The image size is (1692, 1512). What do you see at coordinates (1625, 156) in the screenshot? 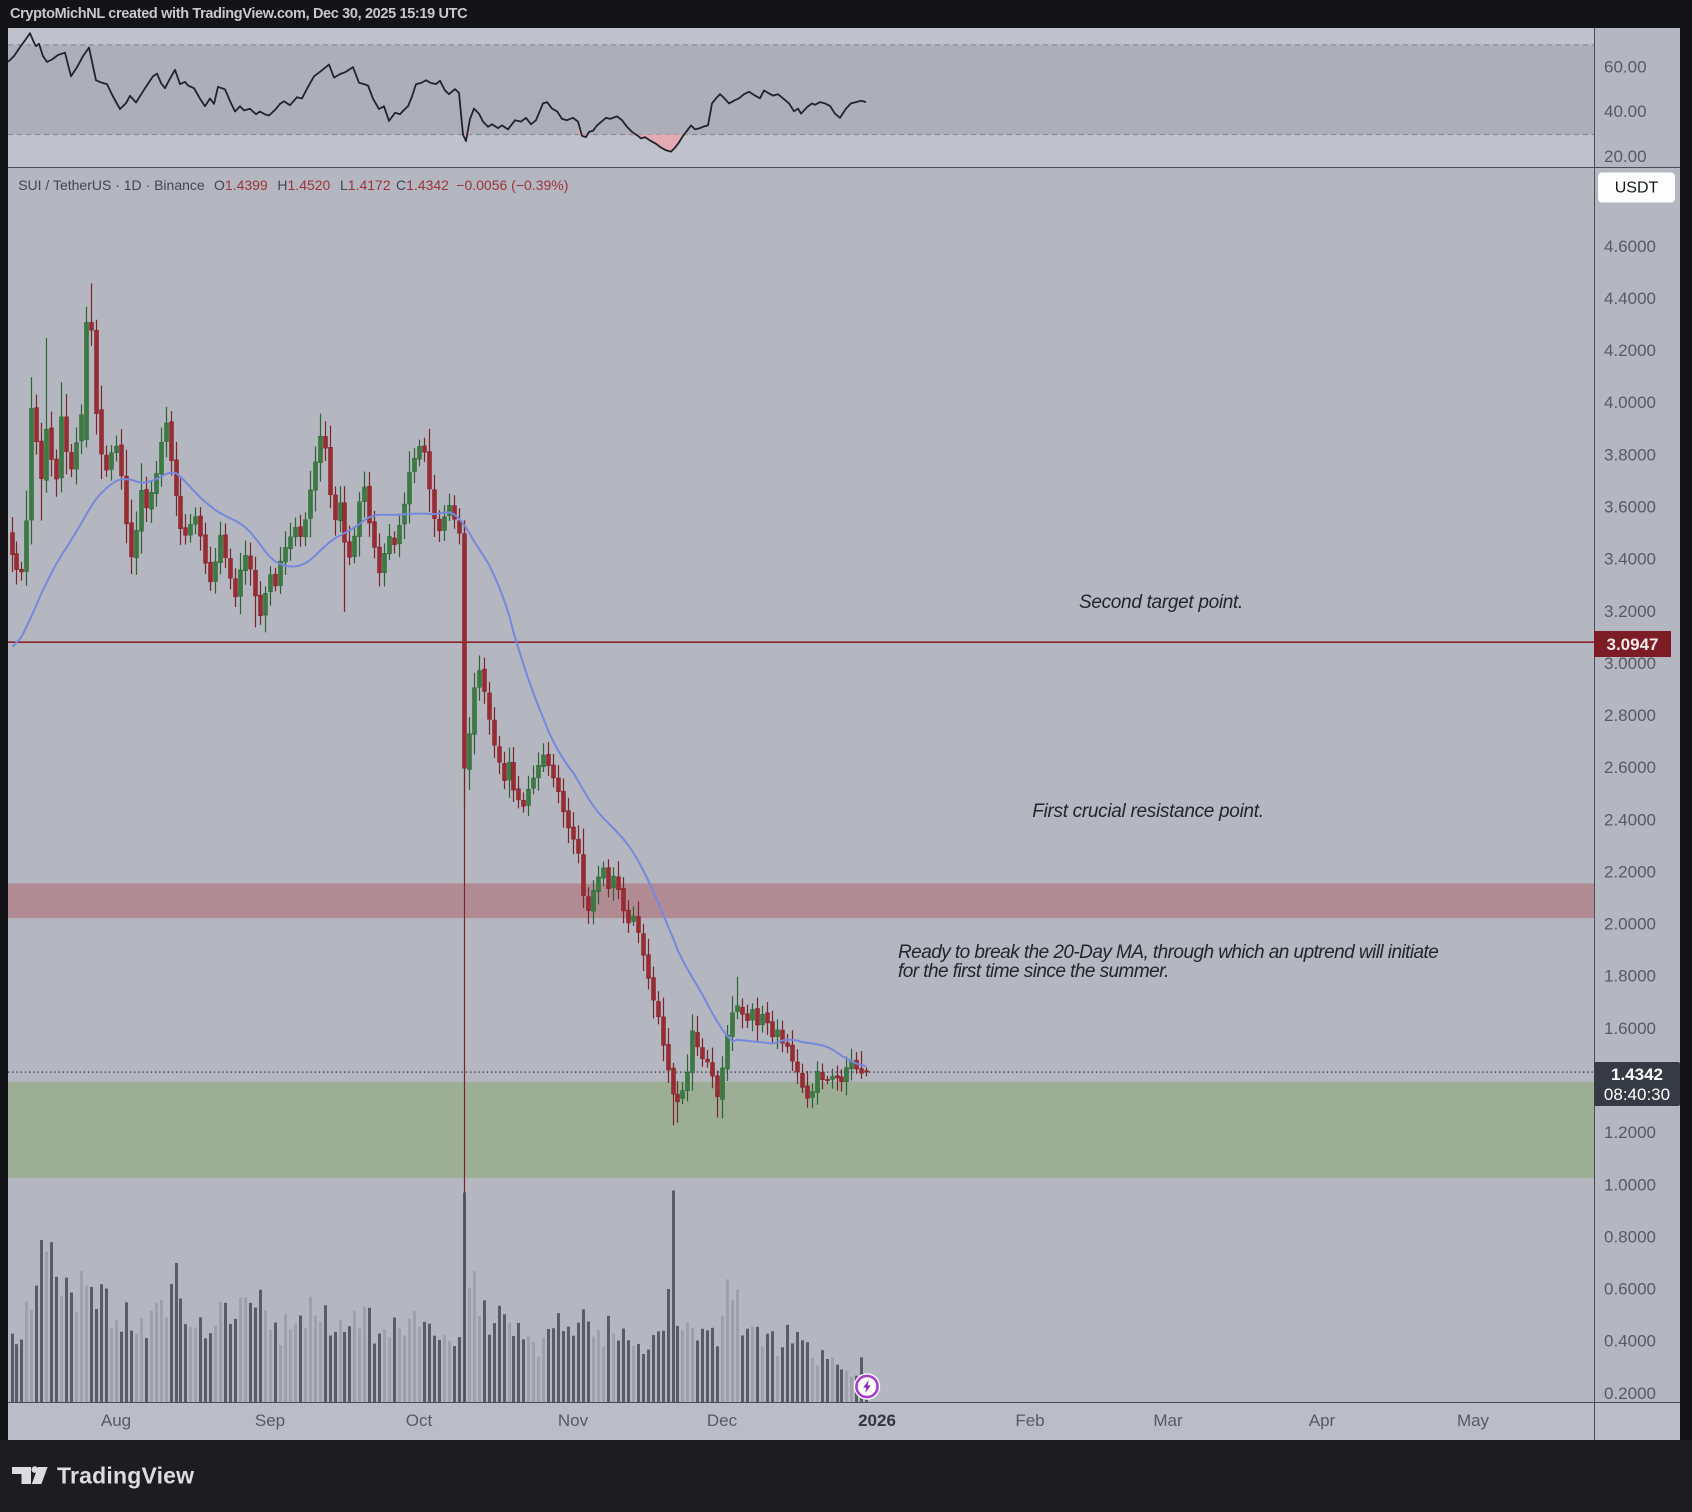
I see `svg-text: 20.00` at bounding box center [1625, 156].